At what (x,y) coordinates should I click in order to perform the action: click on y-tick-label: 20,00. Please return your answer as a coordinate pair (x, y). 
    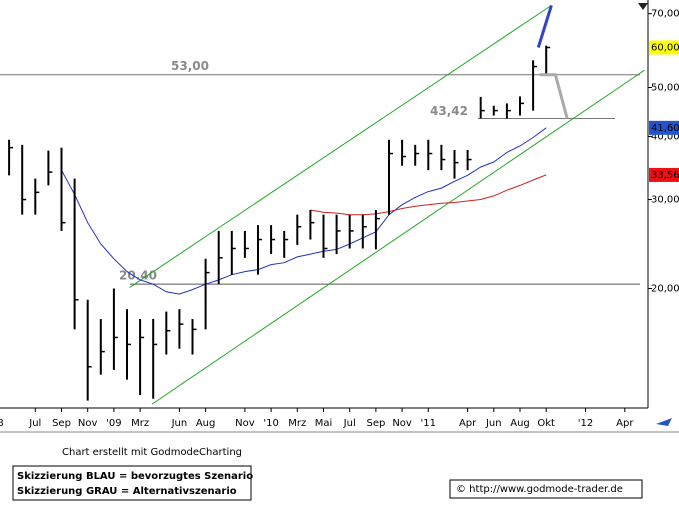
    Looking at the image, I should click on (665, 288).